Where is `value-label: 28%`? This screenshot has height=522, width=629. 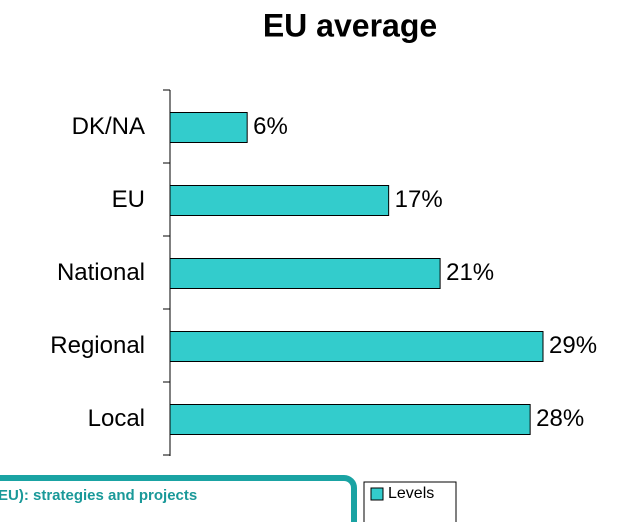
value-label: 28% is located at coordinates (560, 418).